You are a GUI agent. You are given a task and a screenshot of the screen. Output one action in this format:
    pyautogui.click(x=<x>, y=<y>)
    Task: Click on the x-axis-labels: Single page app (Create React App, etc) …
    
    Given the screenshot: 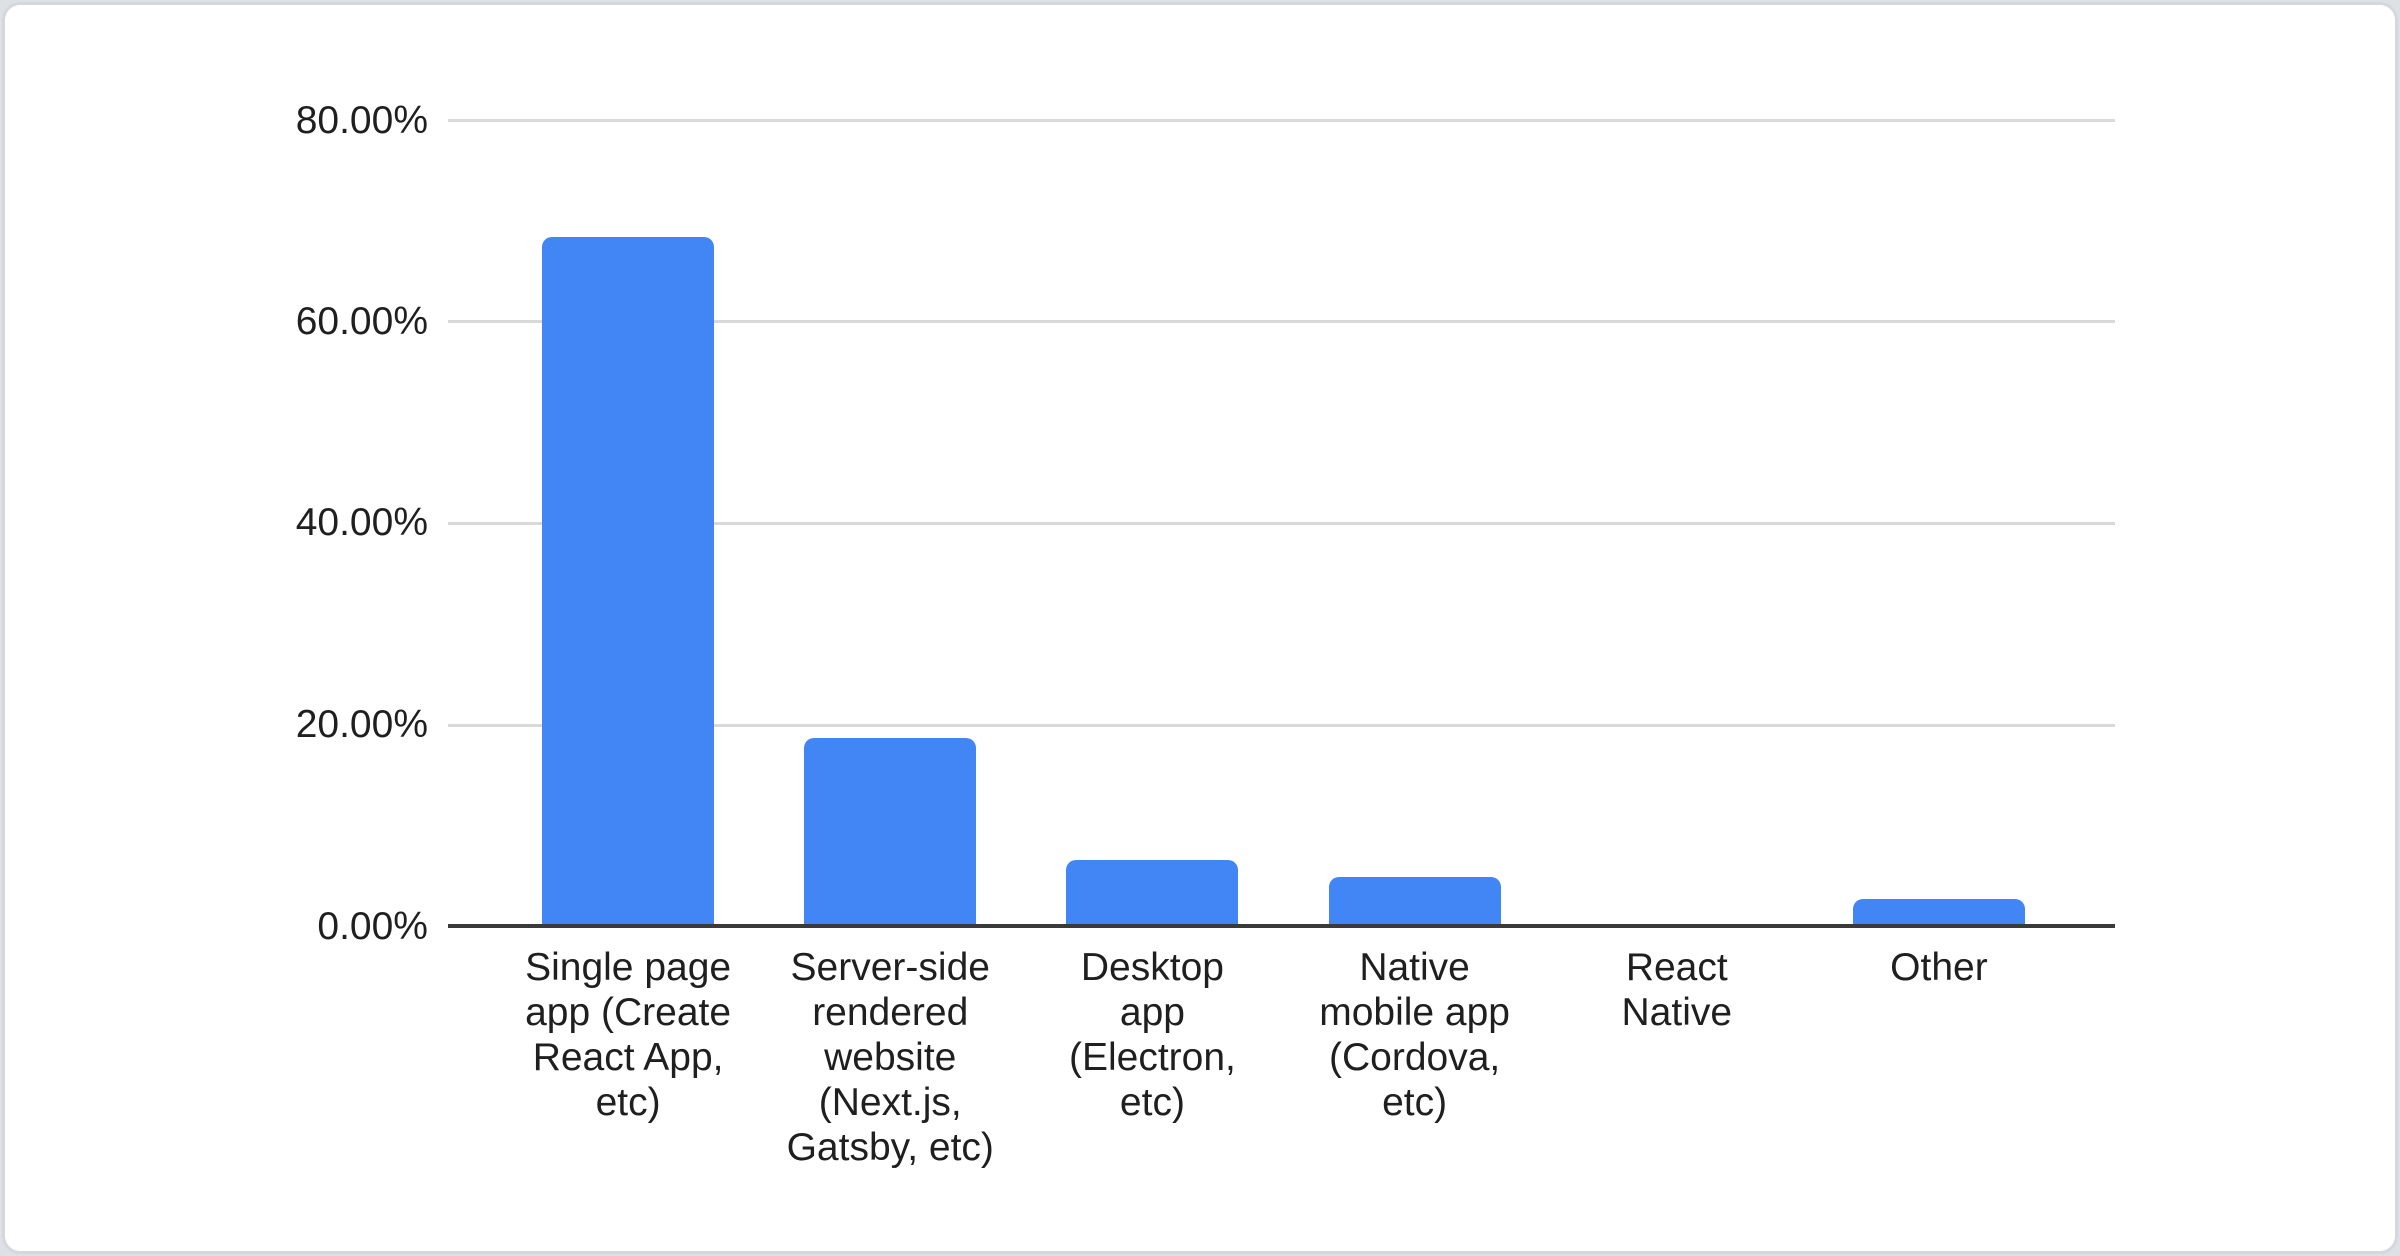 What is the action you would take?
    pyautogui.click(x=1283, y=1057)
    